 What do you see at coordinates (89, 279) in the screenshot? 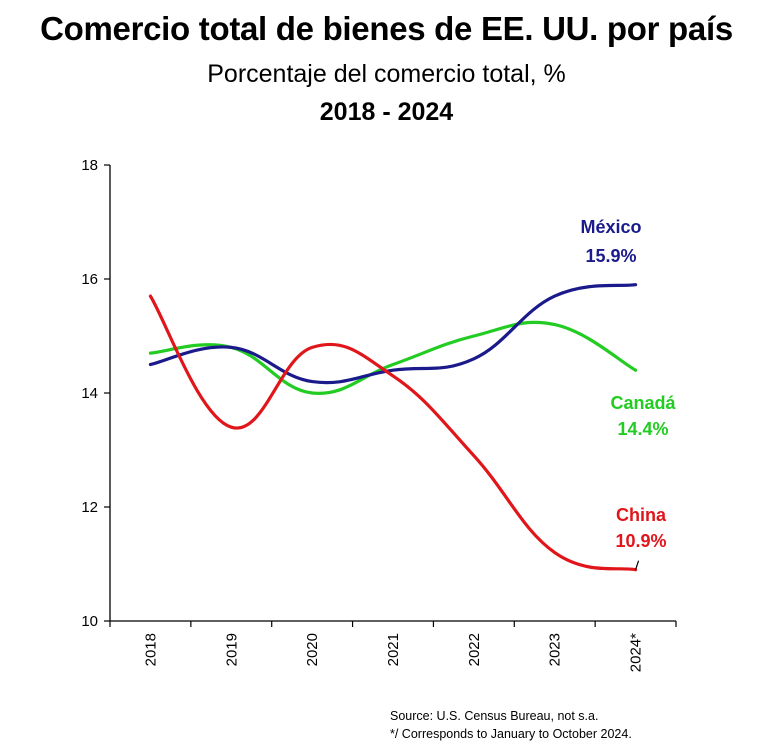
I see `y-tick-label: 16` at bounding box center [89, 279].